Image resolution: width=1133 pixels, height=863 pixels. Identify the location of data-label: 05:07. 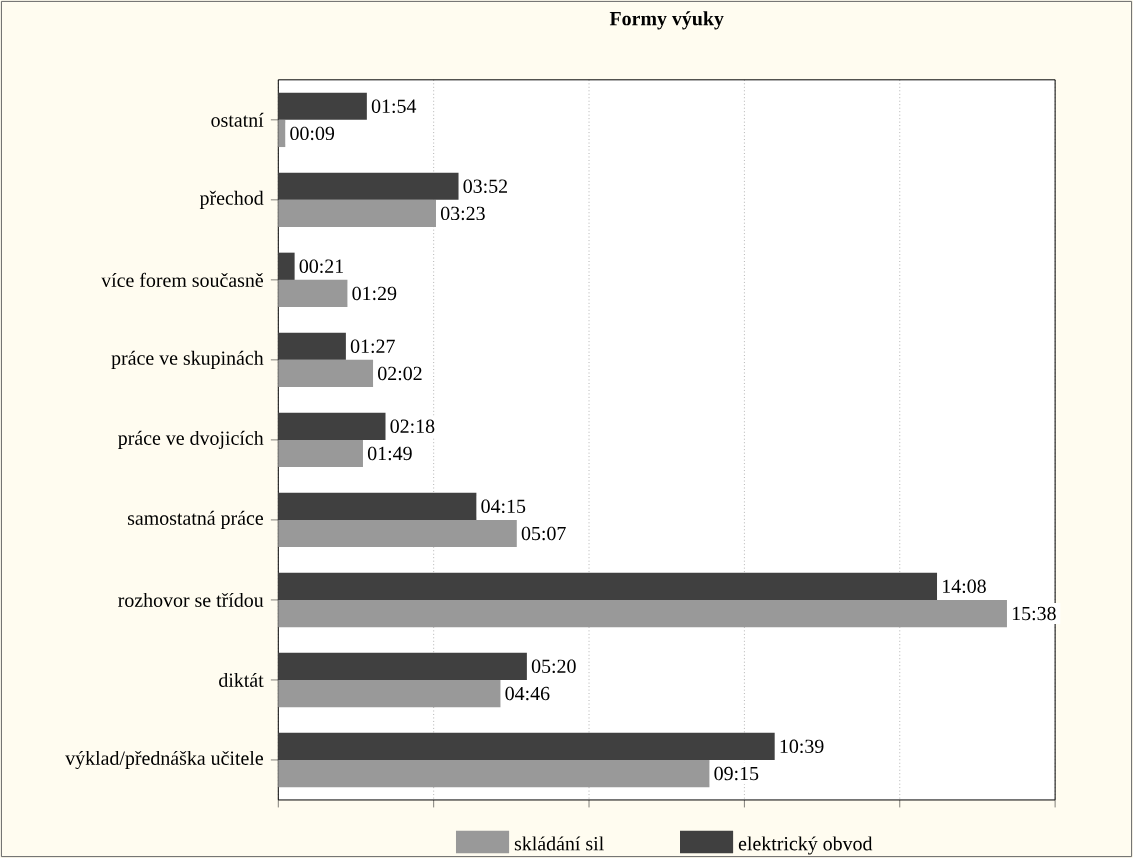
(543, 533).